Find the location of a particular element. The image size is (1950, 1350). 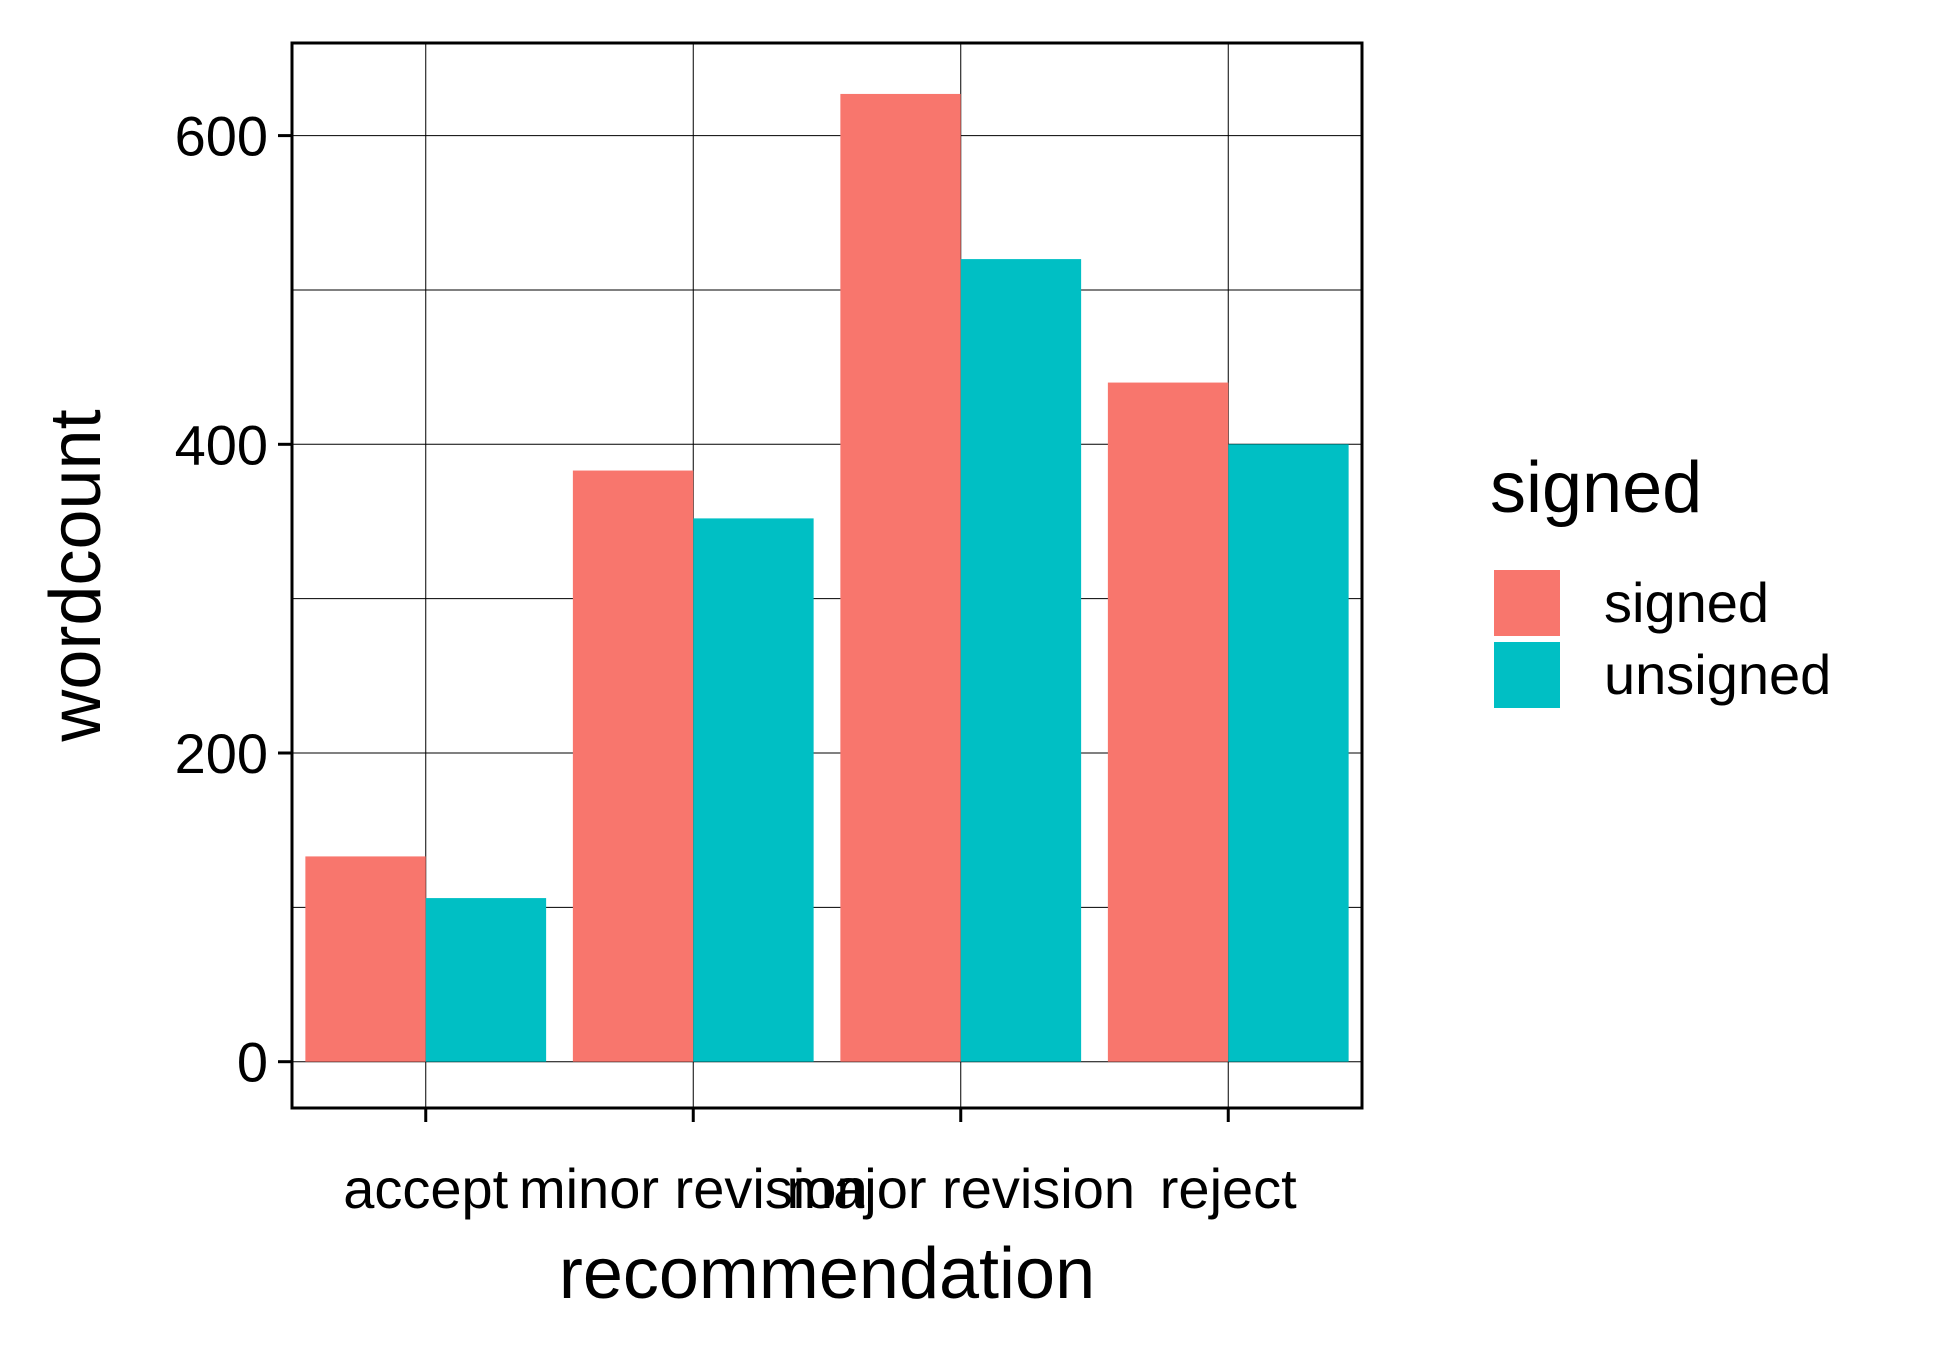

bar-signed-reject is located at coordinates (1168, 722).